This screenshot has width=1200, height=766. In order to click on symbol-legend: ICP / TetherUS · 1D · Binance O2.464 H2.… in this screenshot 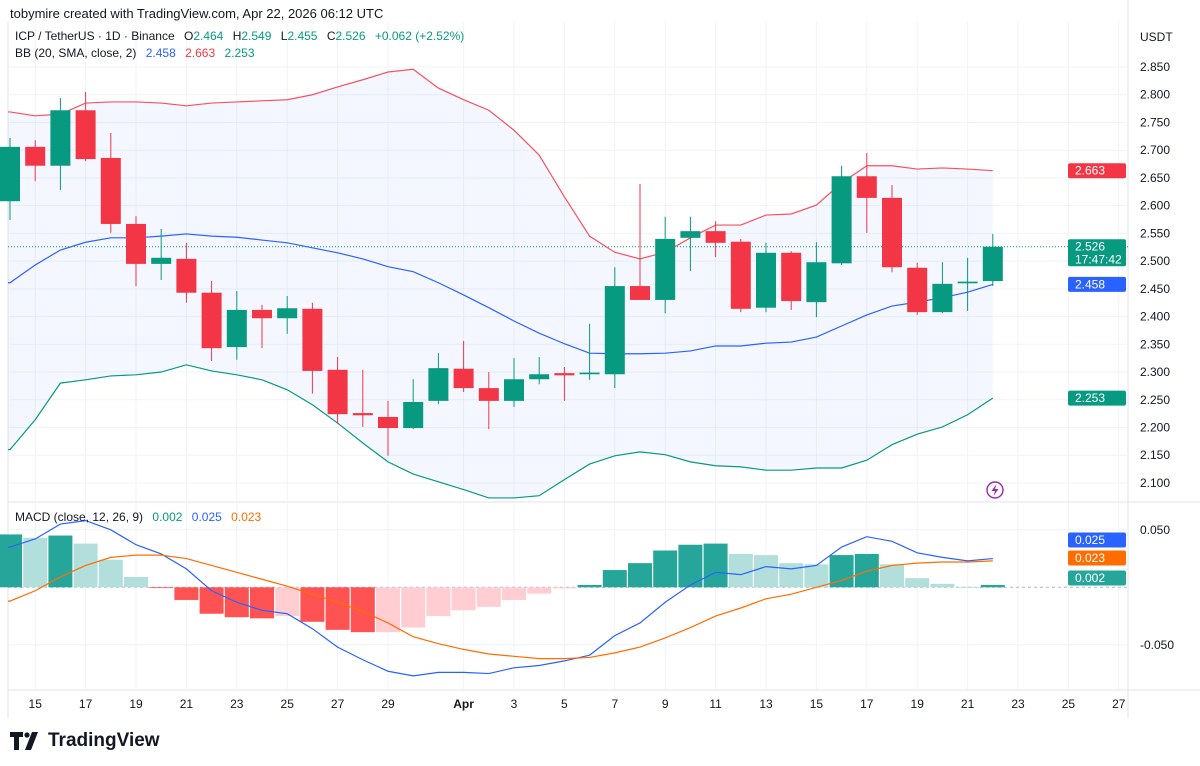, I will do `click(239, 36)`.